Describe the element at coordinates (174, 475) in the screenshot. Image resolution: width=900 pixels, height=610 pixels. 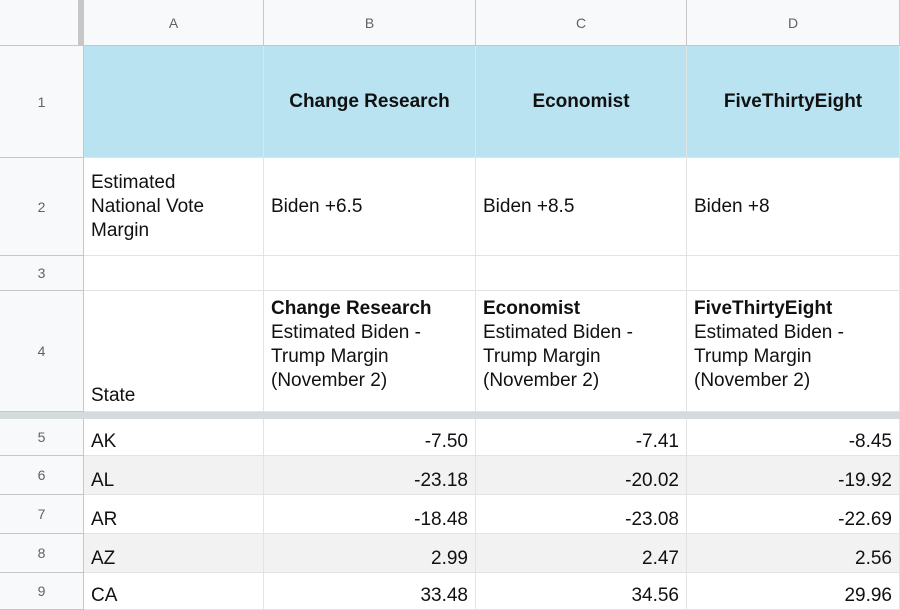
I see `cell-a6: AL` at that location.